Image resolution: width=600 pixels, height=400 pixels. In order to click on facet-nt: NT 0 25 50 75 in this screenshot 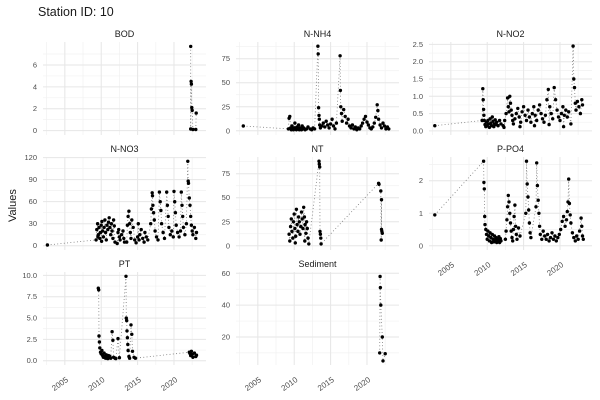, I will do `click(301, 196)`.